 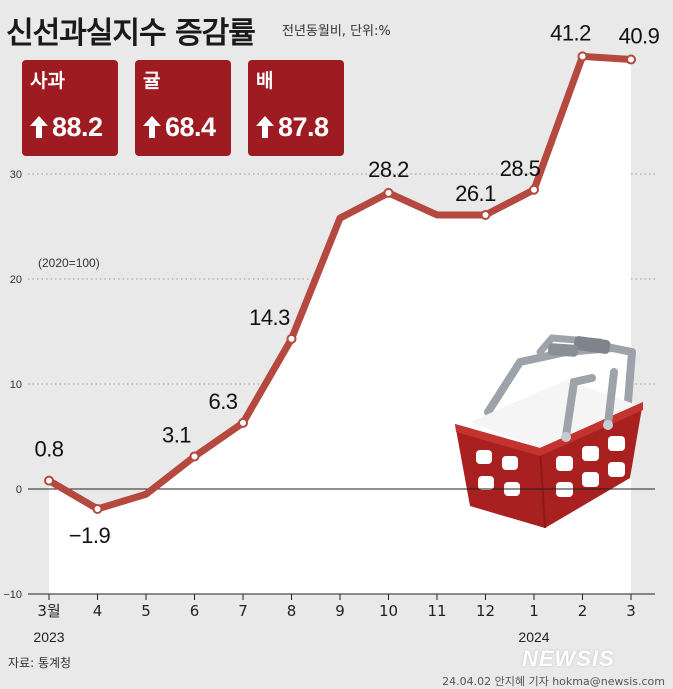 I want to click on y-tick-label: 0, so click(x=19, y=490).